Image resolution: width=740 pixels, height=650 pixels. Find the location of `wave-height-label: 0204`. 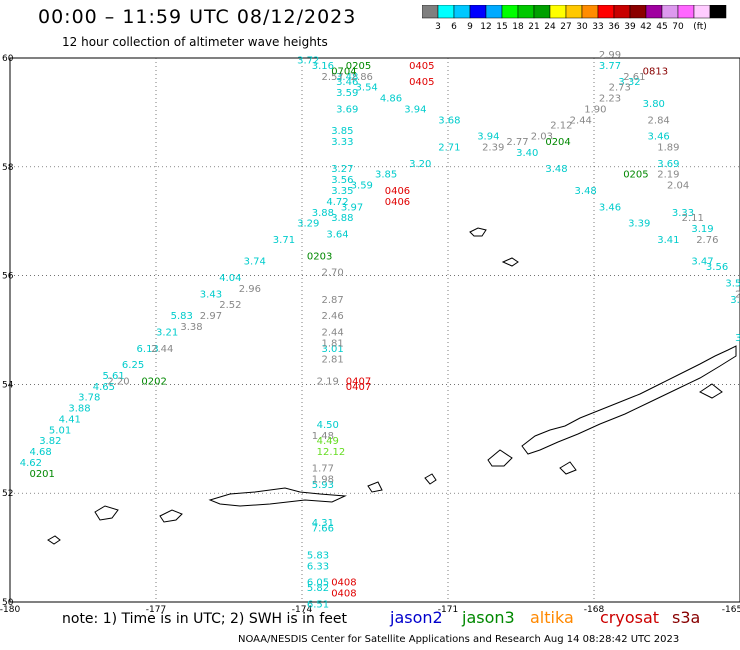

wave-height-label: 0204 is located at coordinates (557, 142).